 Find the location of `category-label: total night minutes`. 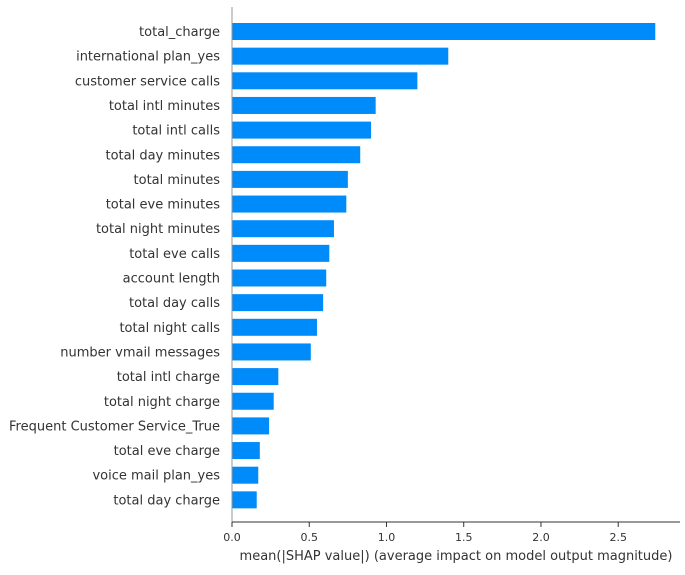

category-label: total night minutes is located at coordinates (158, 229).